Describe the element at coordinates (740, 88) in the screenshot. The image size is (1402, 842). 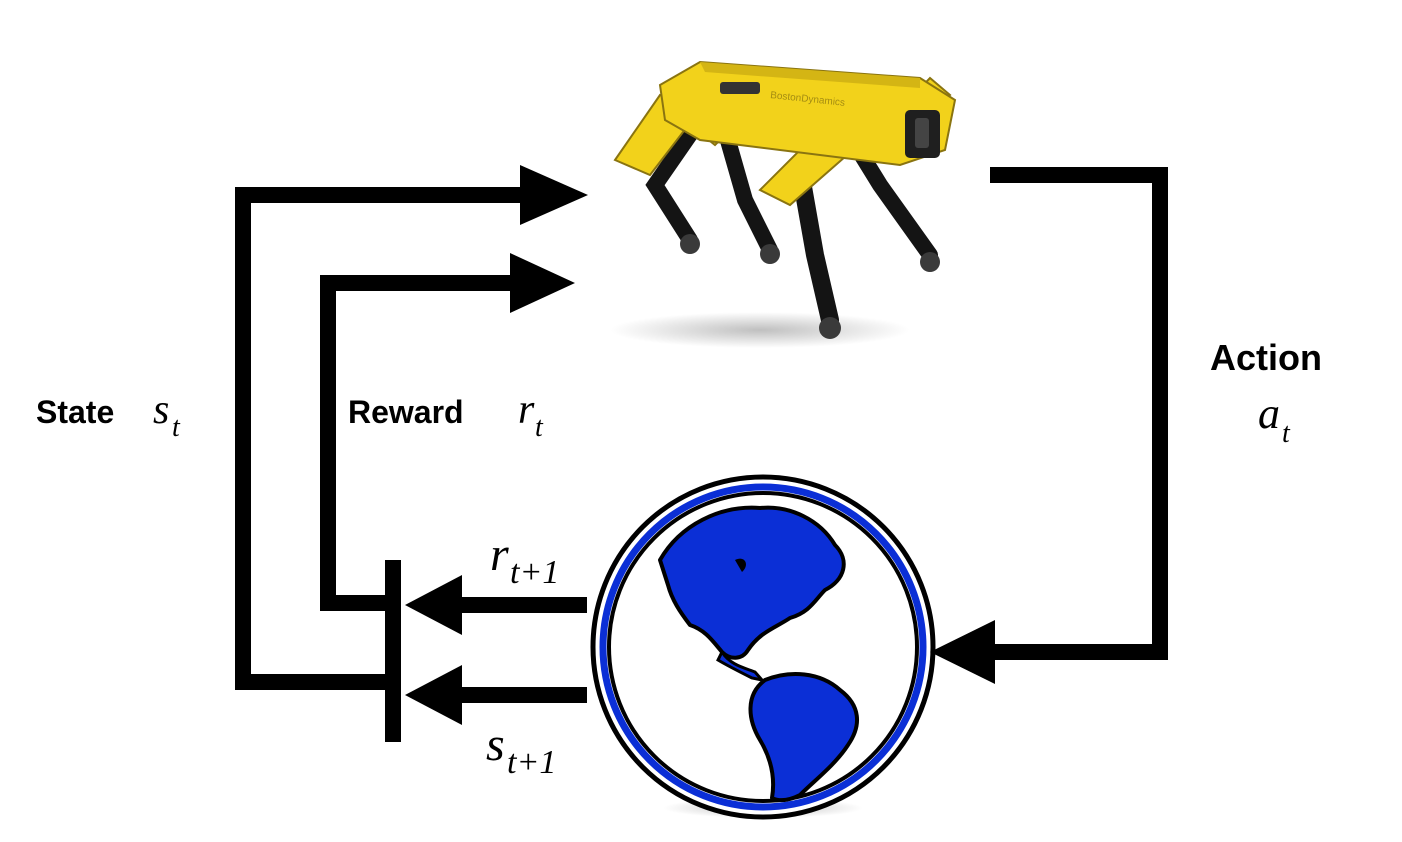
I see `robot-port` at that location.